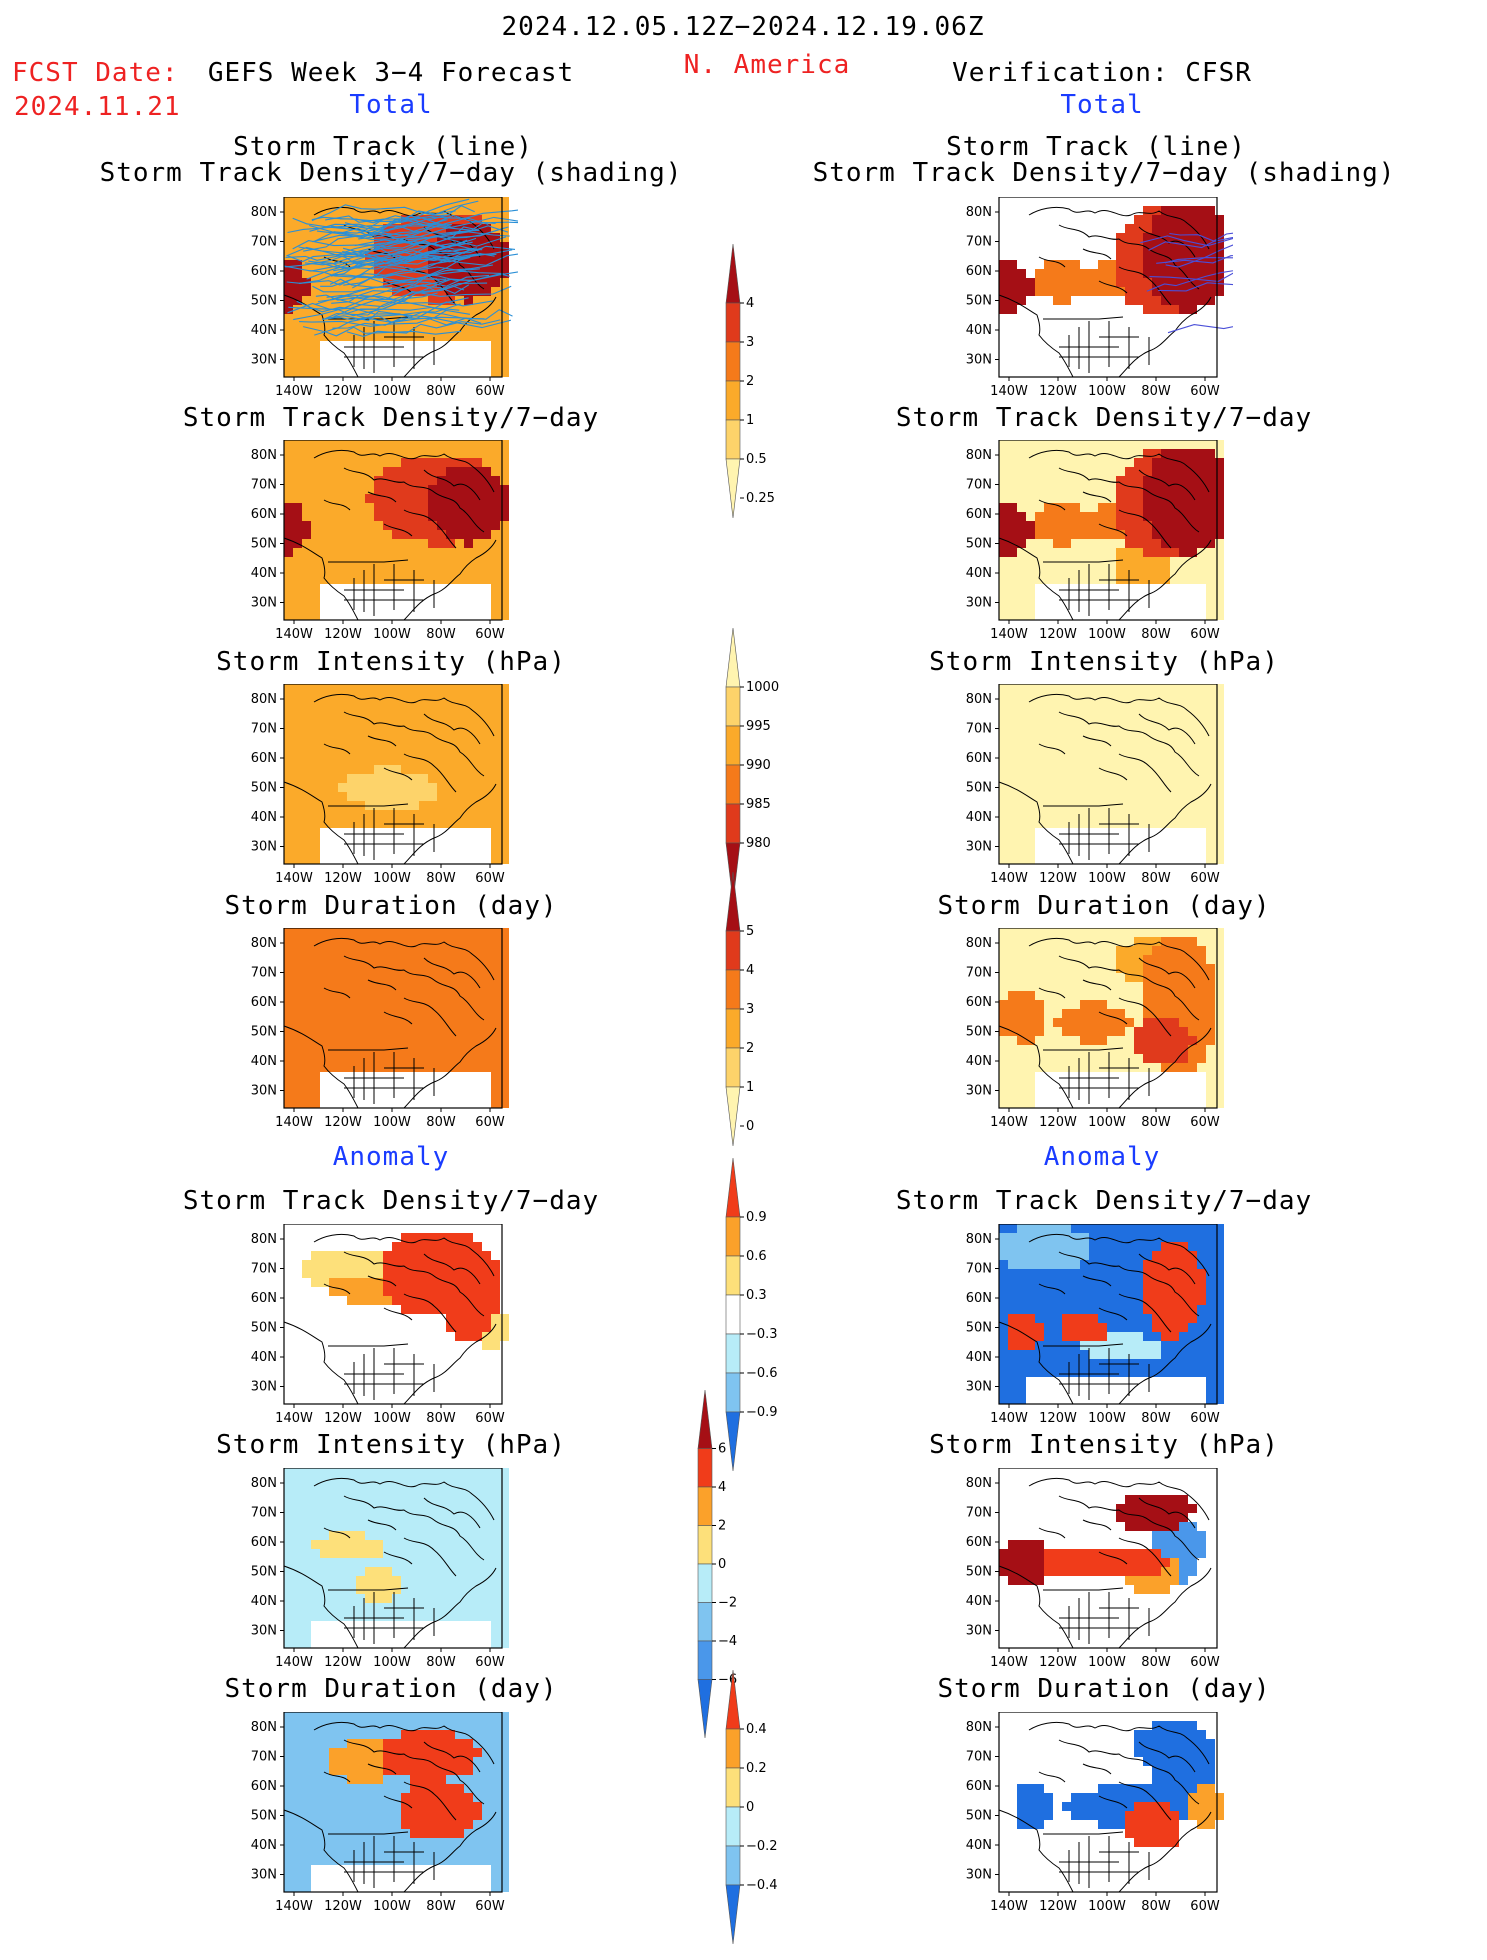 Image resolution: width=1487 pixels, height=1960 pixels. Describe the element at coordinates (979, 847) in the screenshot. I see `lat-label: 30N` at that location.